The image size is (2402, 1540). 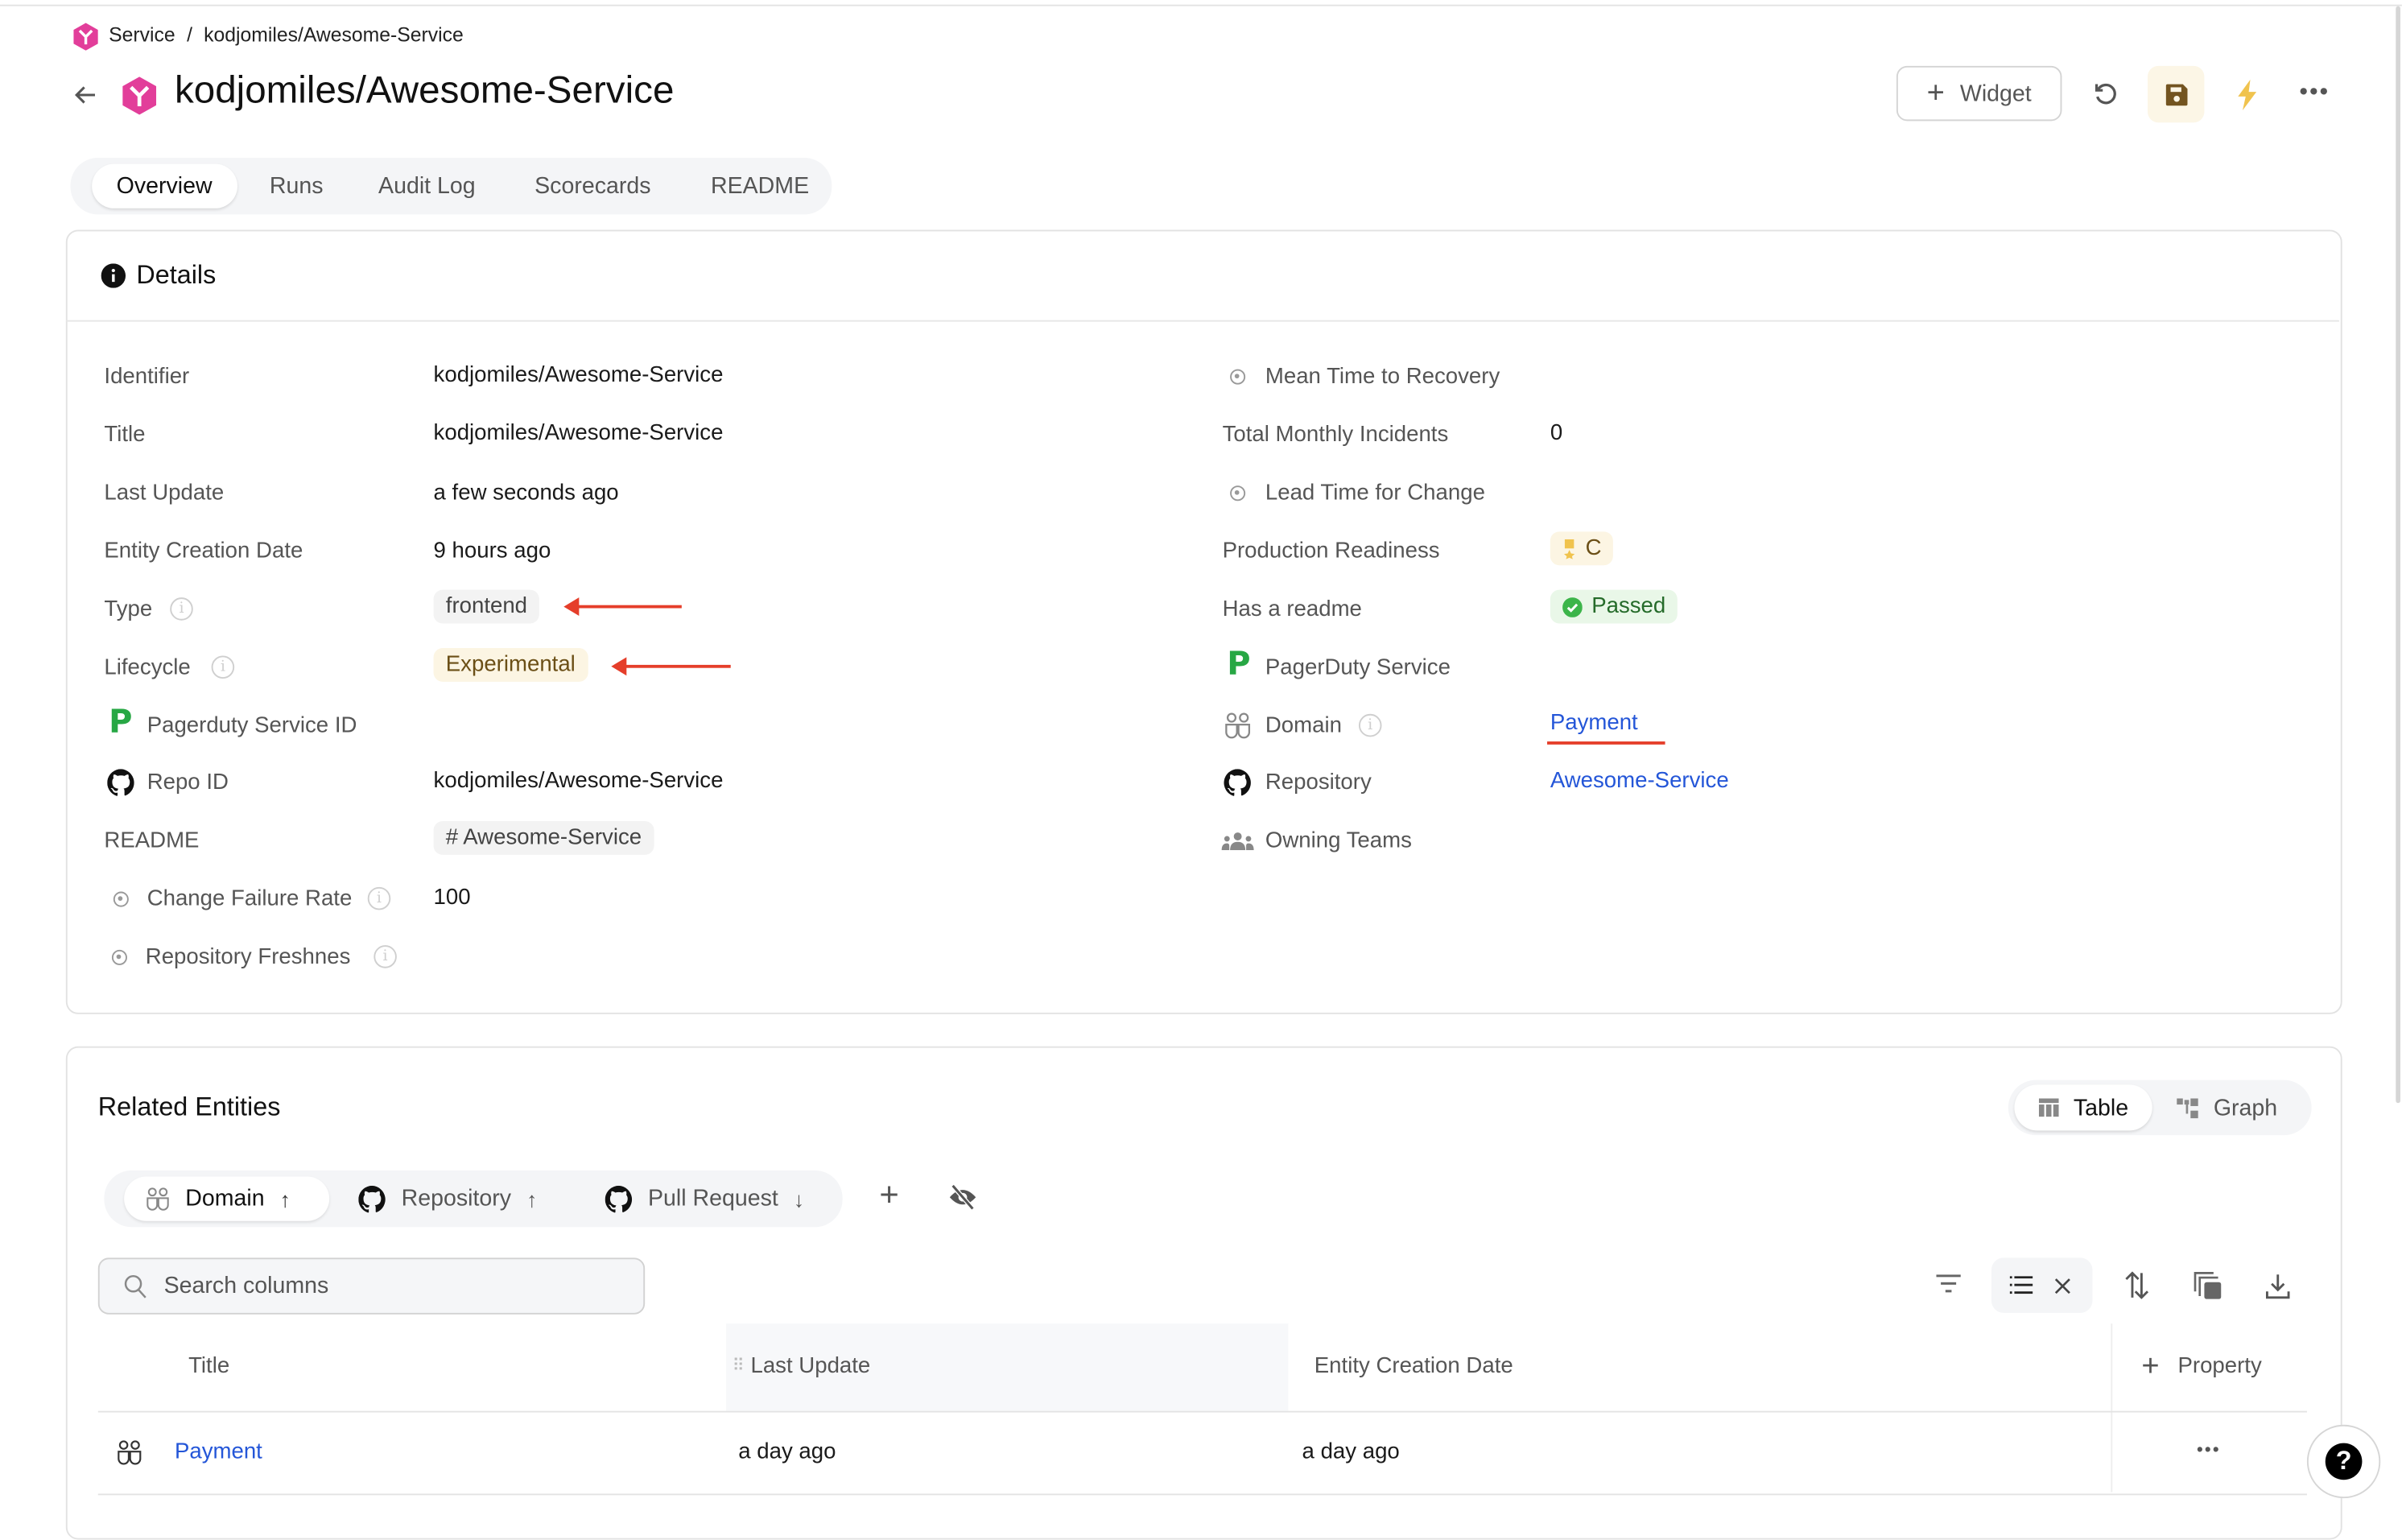 What do you see at coordinates (2398, 555) in the screenshot?
I see `page-scrollbar` at bounding box center [2398, 555].